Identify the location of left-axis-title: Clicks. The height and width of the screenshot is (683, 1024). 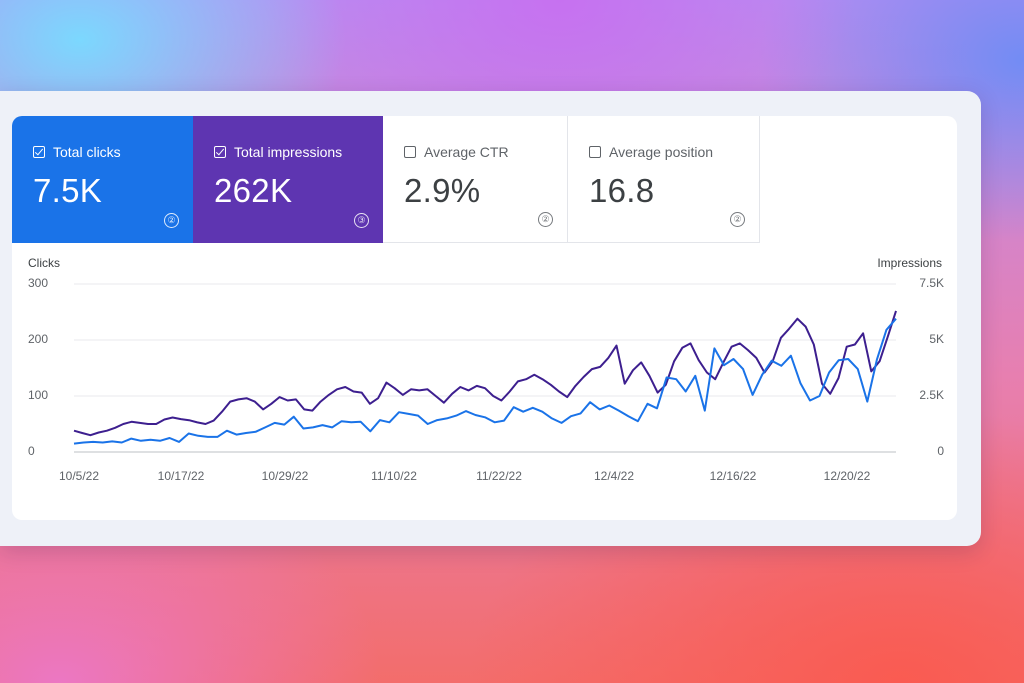
(44, 263).